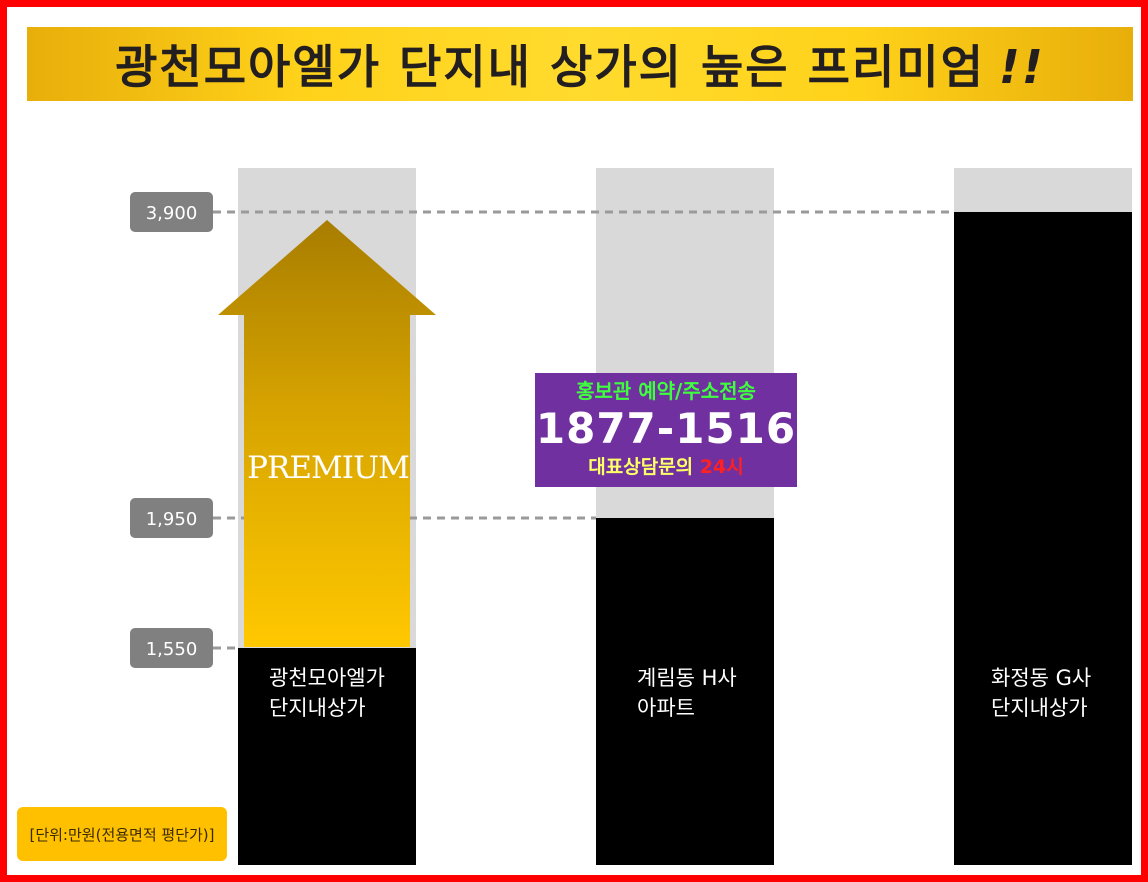  I want to click on bar-label-2: 계림동 H사 아파트, so click(687, 693).